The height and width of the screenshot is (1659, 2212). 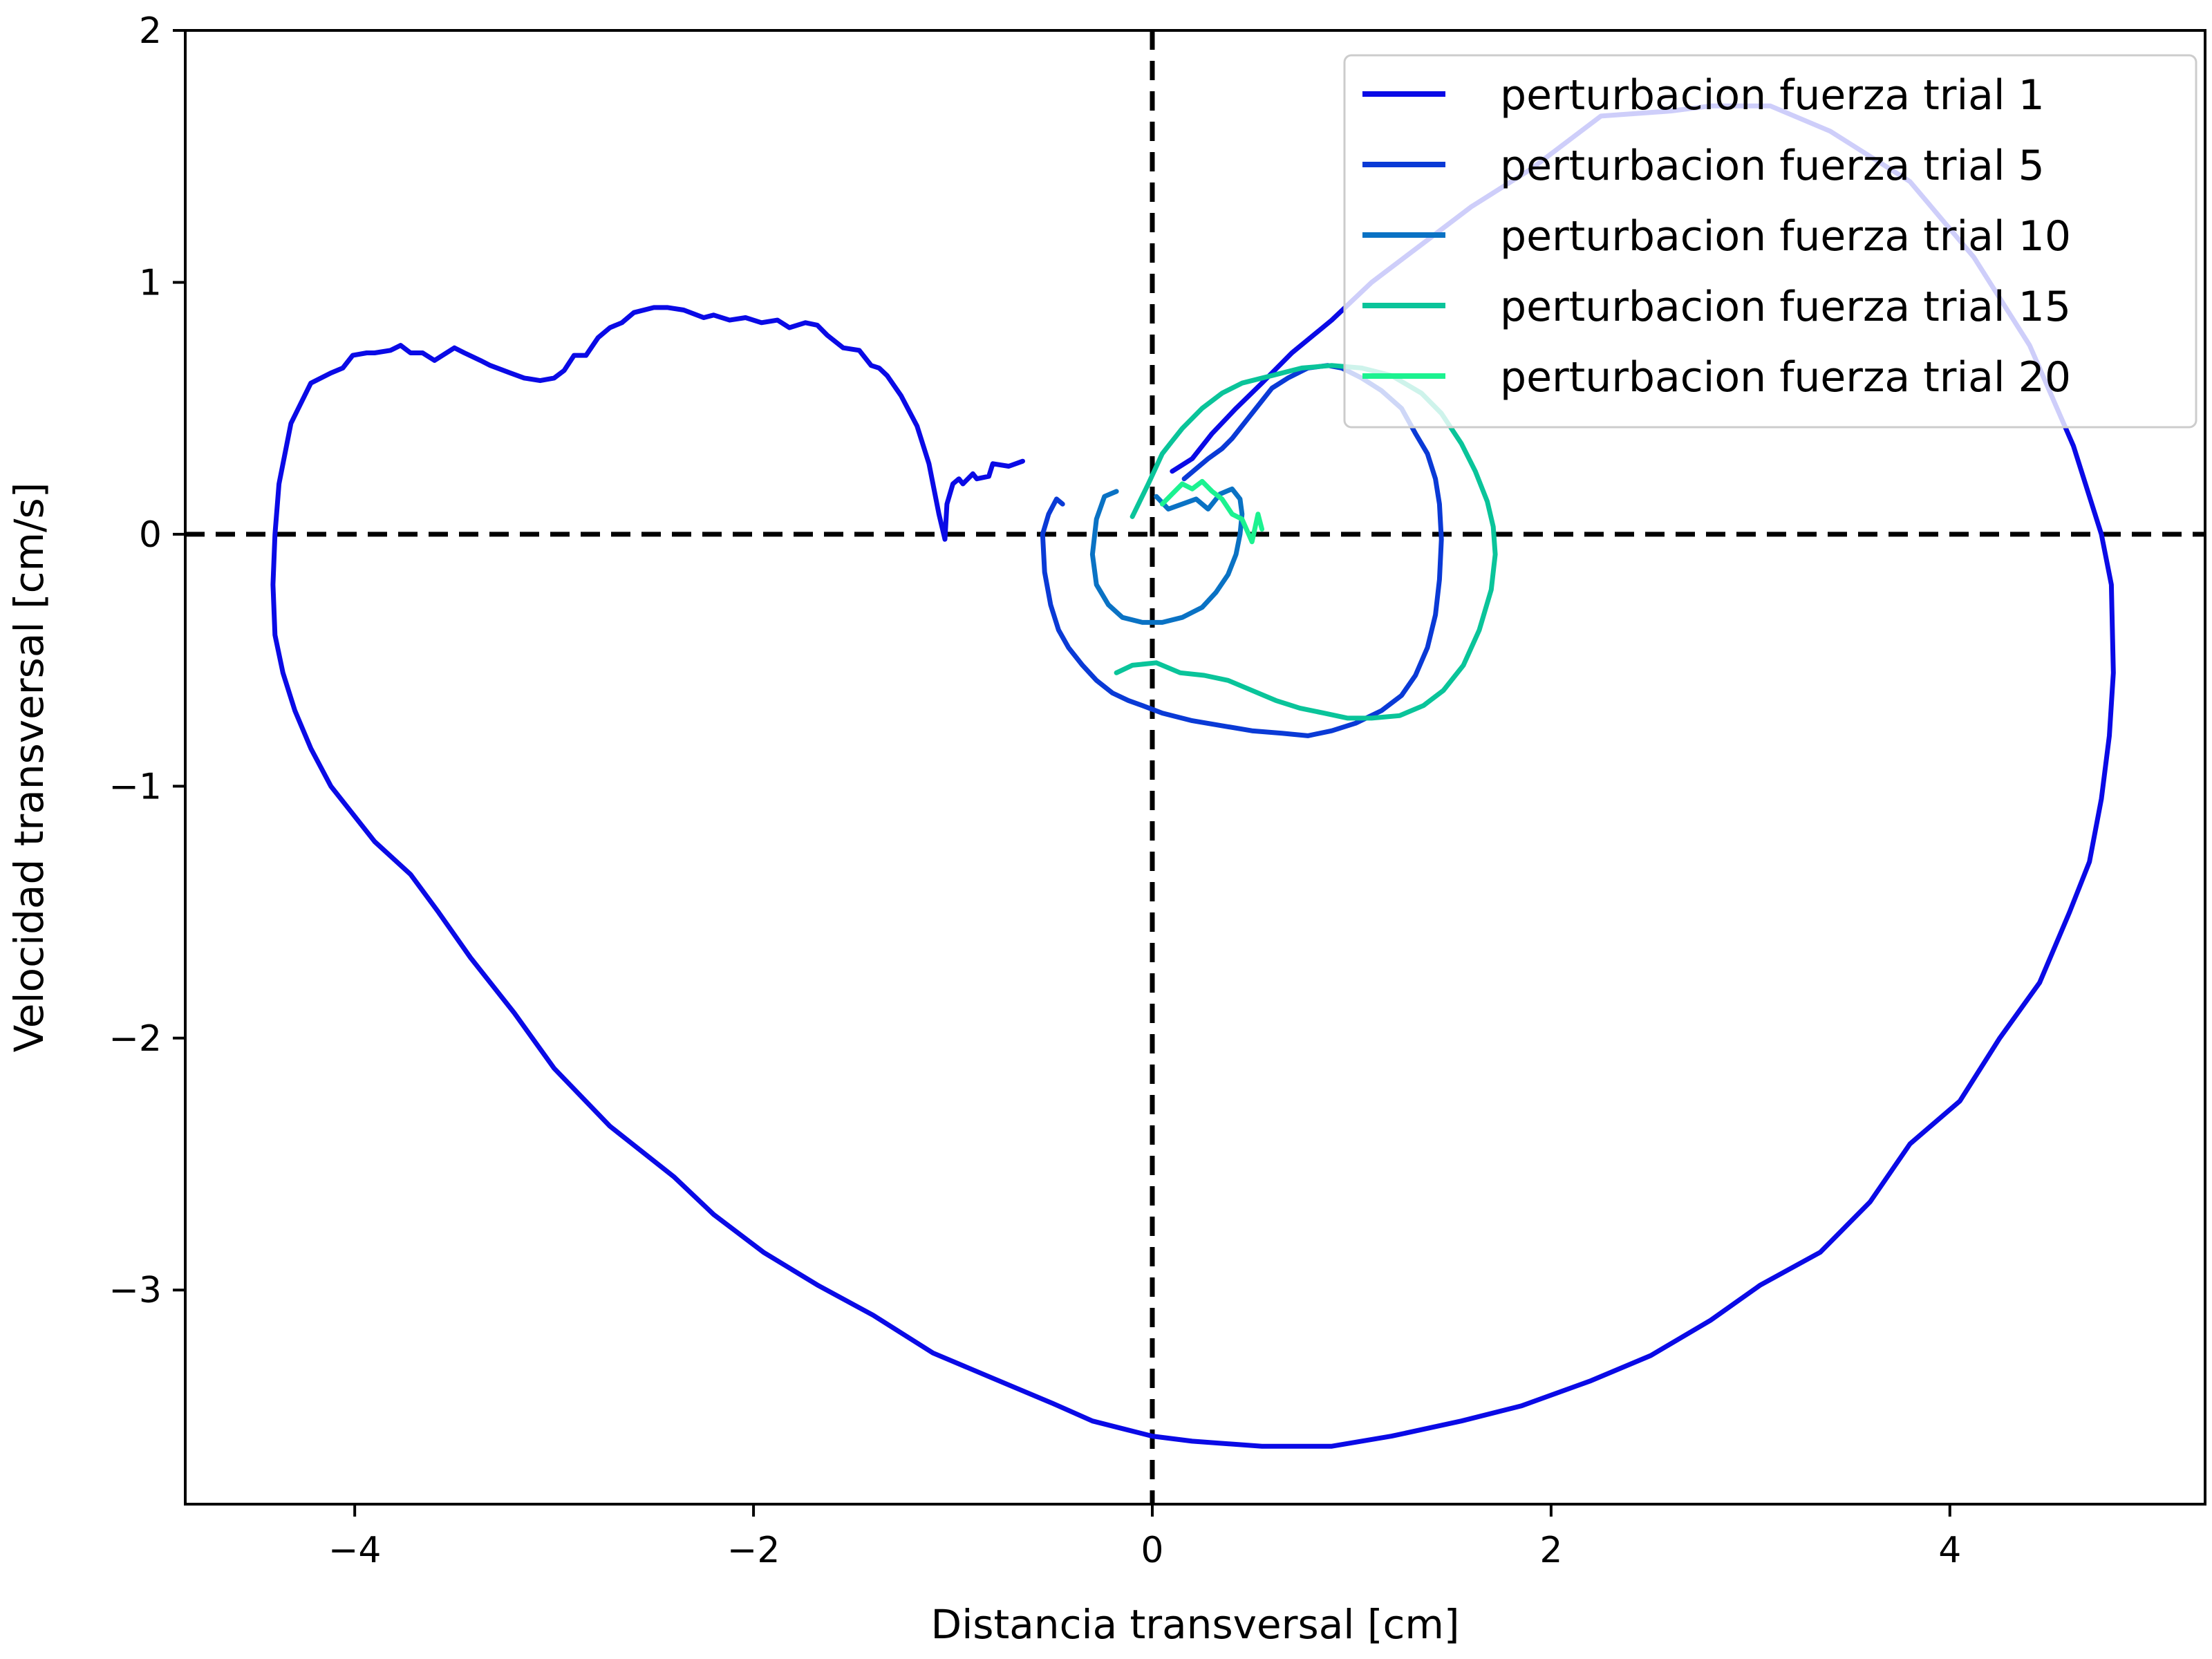 I want to click on y-tick-label: −2, so click(x=135, y=1039).